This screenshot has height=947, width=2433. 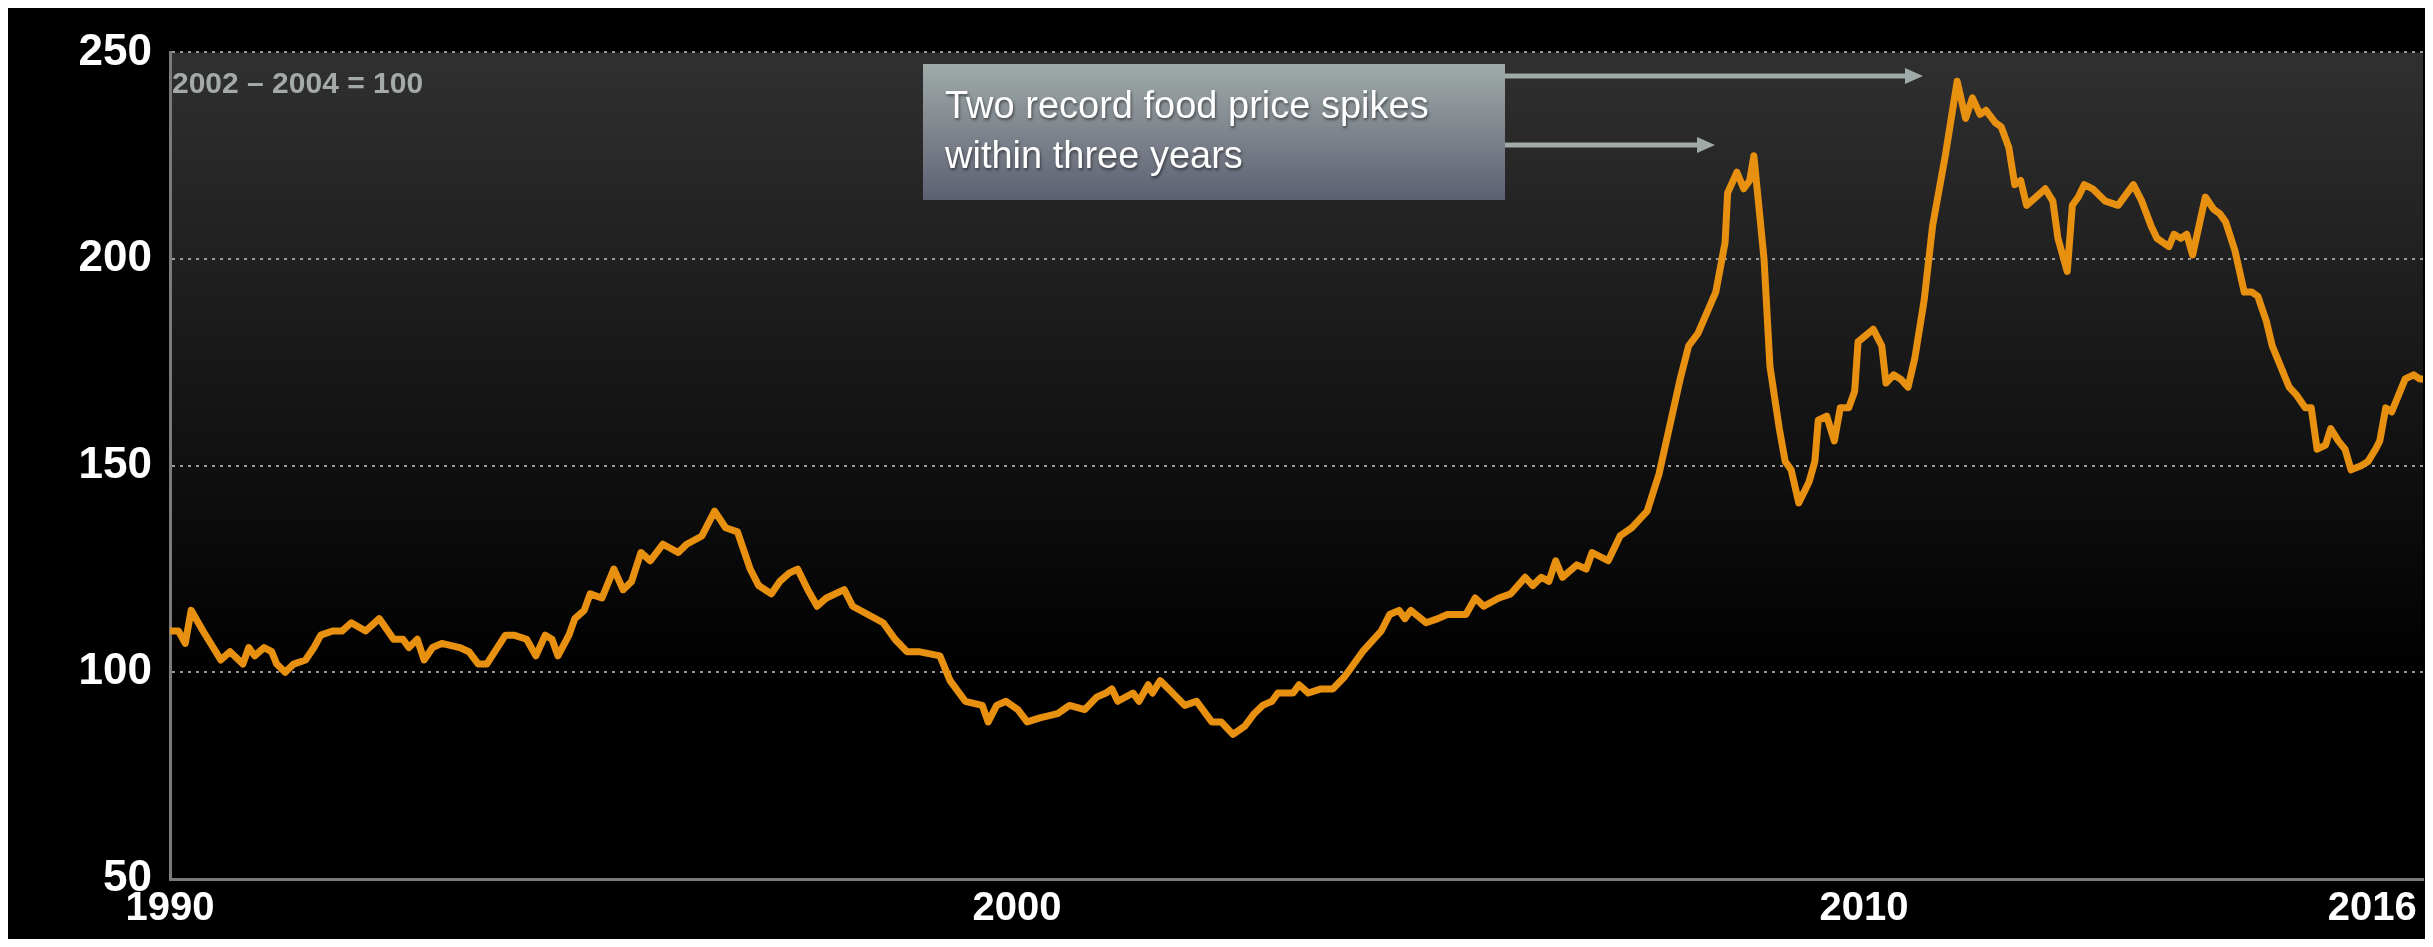 What do you see at coordinates (115, 49) in the screenshot?
I see `y-tick-label: 250` at bounding box center [115, 49].